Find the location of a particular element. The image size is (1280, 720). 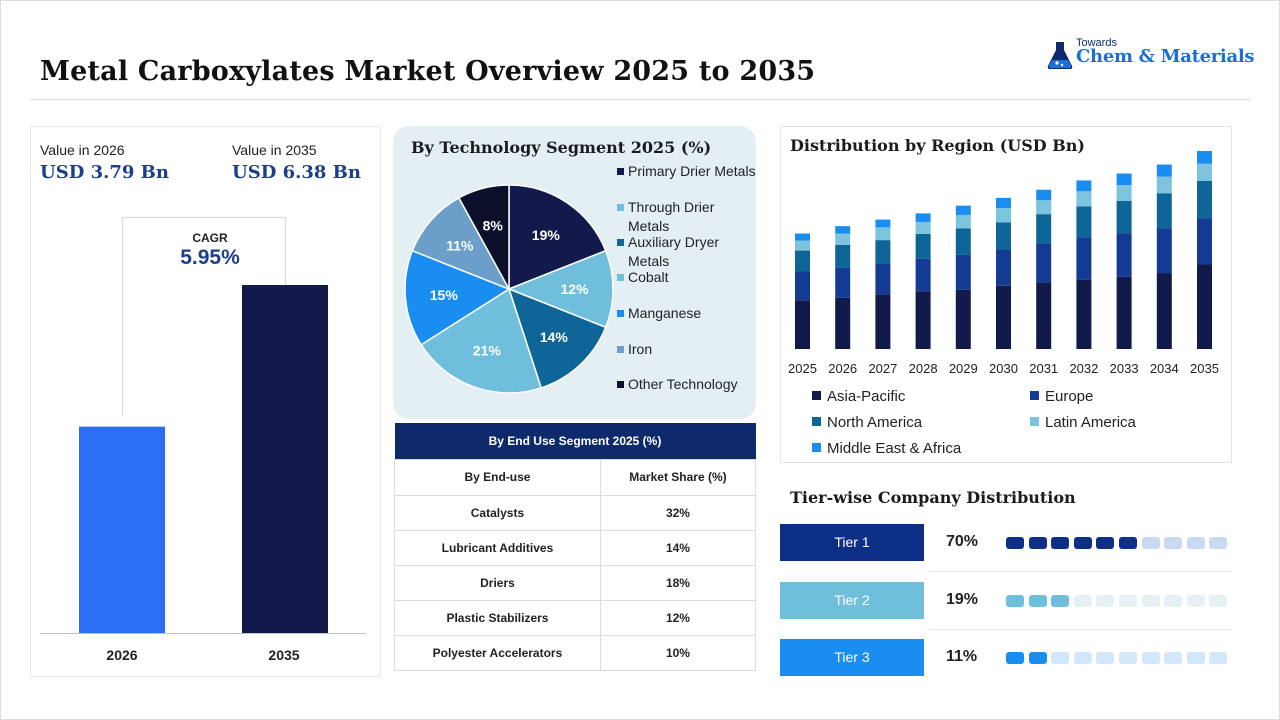

pie-legend-label: Cobalt is located at coordinates (648, 277).